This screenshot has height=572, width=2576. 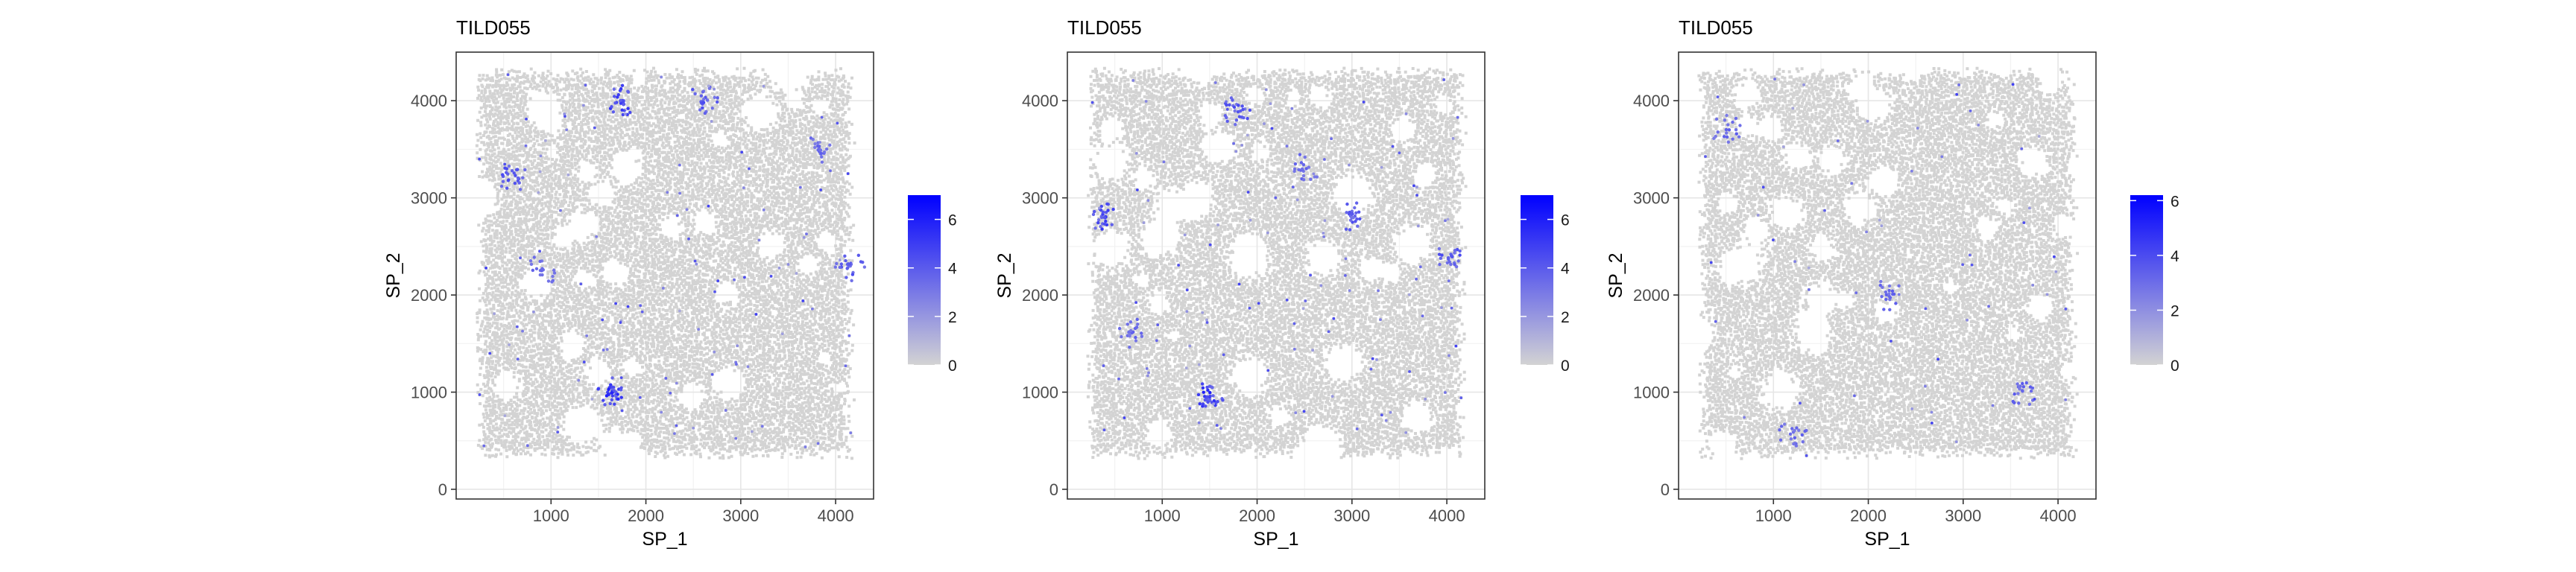 What do you see at coordinates (952, 269) in the screenshot?
I see `colorbar-tick-label: 4` at bounding box center [952, 269].